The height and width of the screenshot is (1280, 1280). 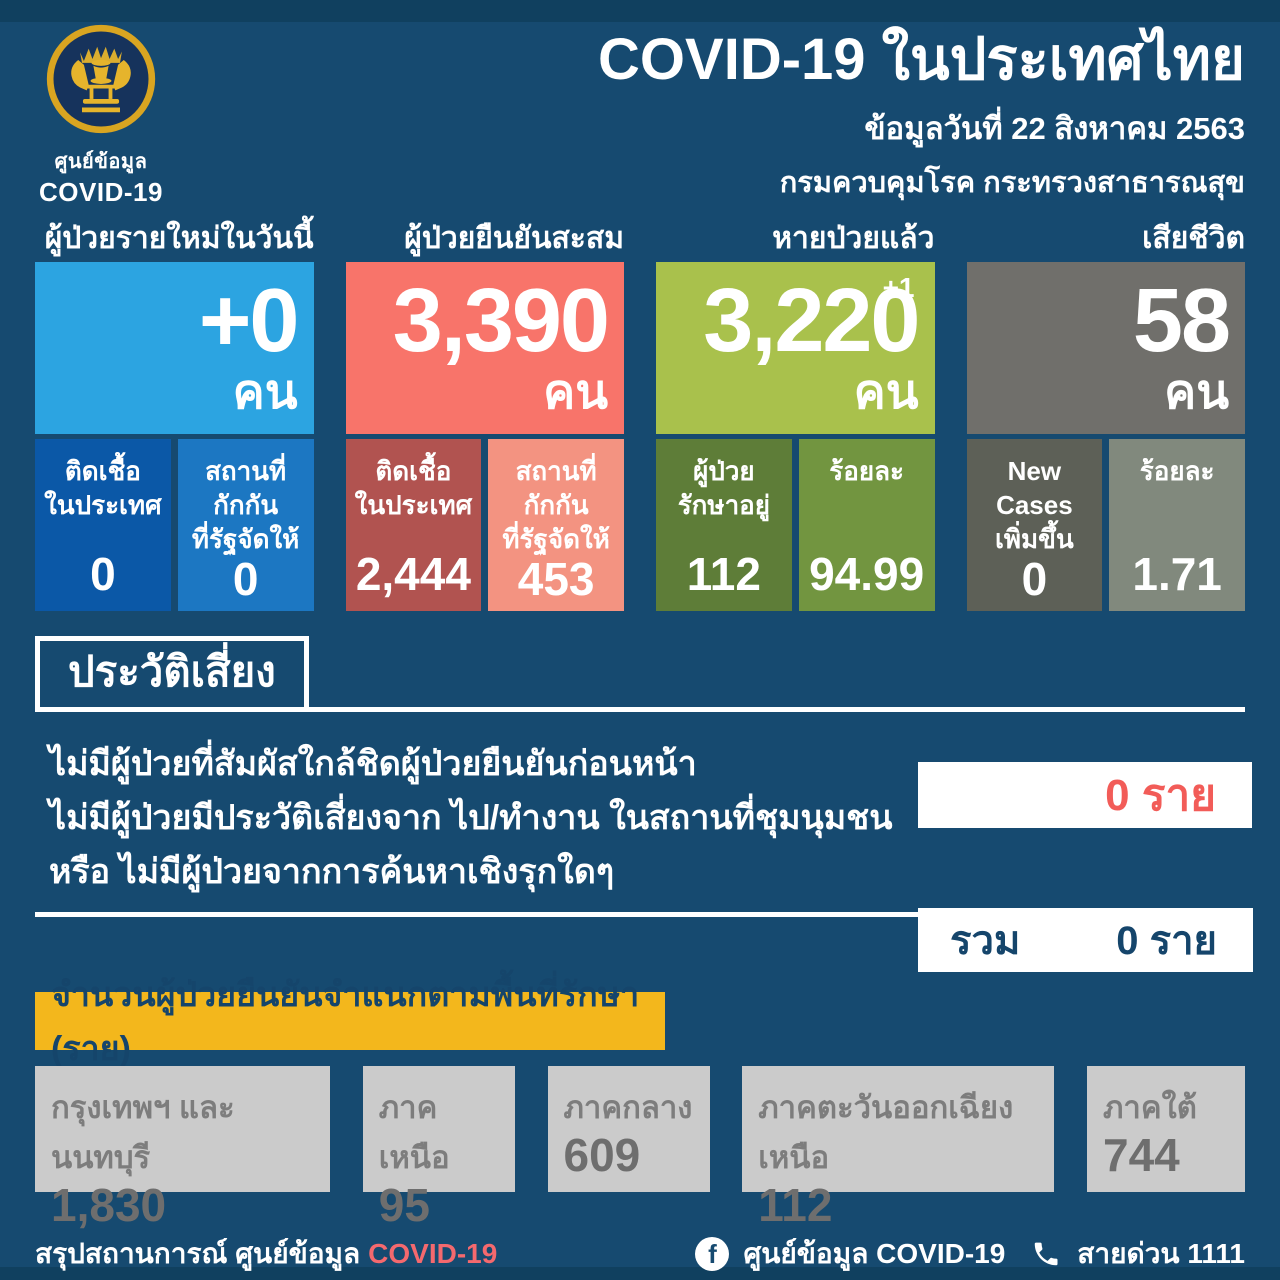 What do you see at coordinates (853, 238) in the screenshot?
I see `card-title: หายป่วยแล้ว` at bounding box center [853, 238].